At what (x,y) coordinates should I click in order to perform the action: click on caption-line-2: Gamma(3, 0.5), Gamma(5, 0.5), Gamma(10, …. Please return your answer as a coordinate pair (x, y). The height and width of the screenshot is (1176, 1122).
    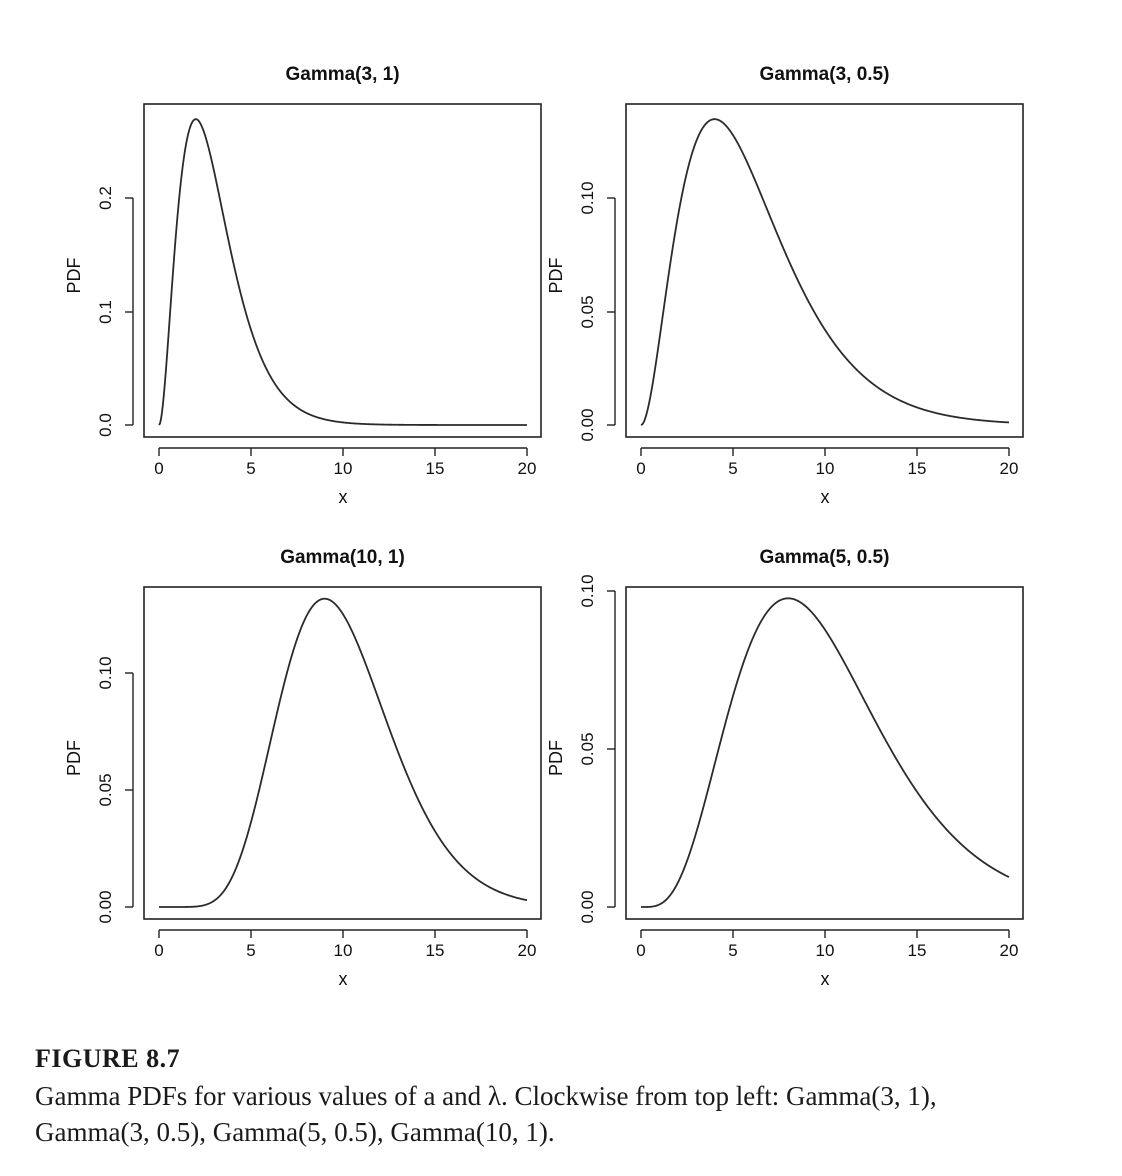
    Looking at the image, I should click on (295, 1132).